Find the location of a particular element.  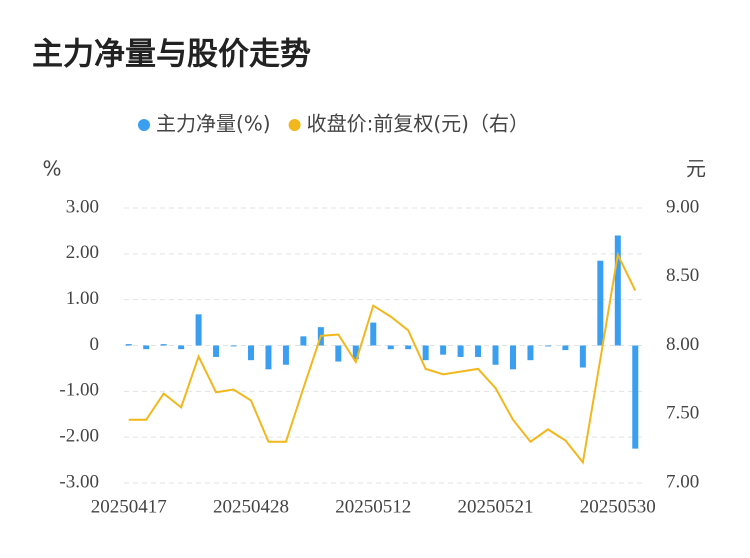

y-tick-label: 0 is located at coordinates (95, 344).